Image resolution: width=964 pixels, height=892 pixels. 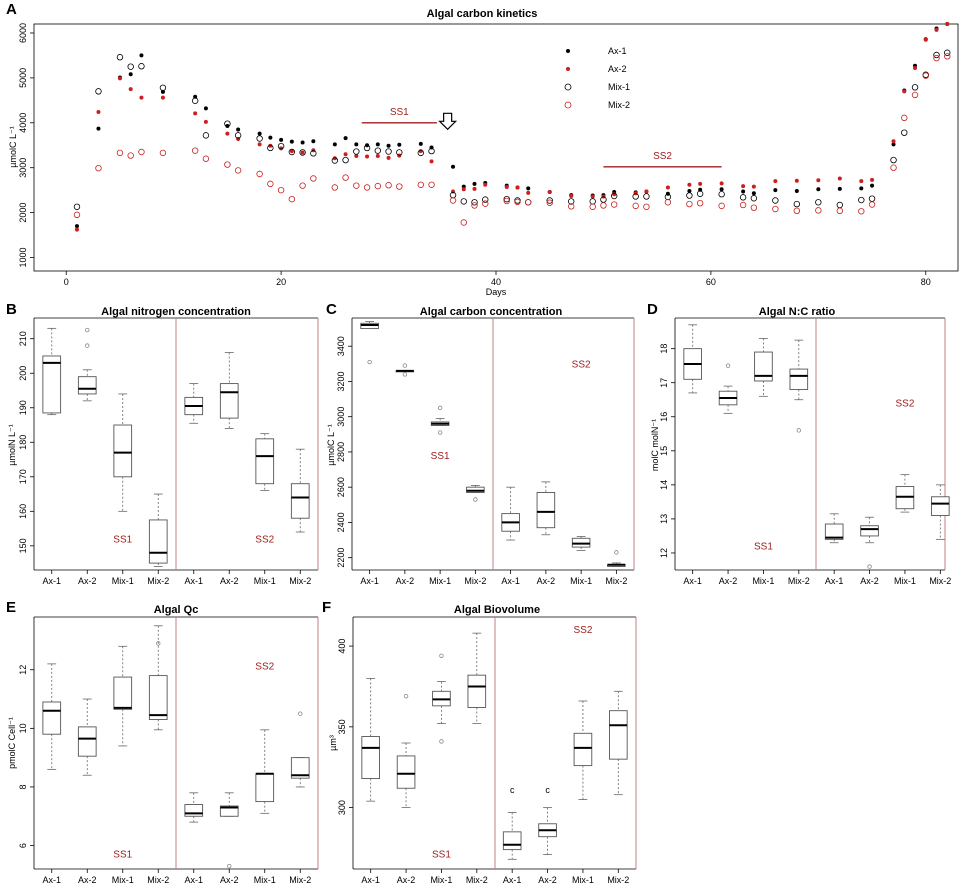 What do you see at coordinates (869, 581) in the screenshot?
I see `panel-d-xtick-label: Ax-2` at bounding box center [869, 581].